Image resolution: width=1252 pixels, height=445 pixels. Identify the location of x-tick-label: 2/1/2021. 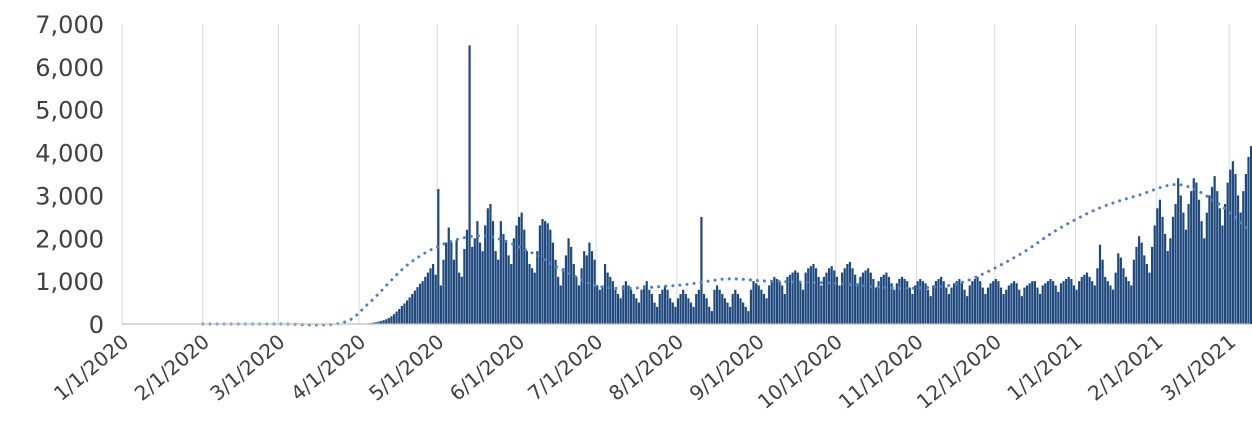
(1125, 367).